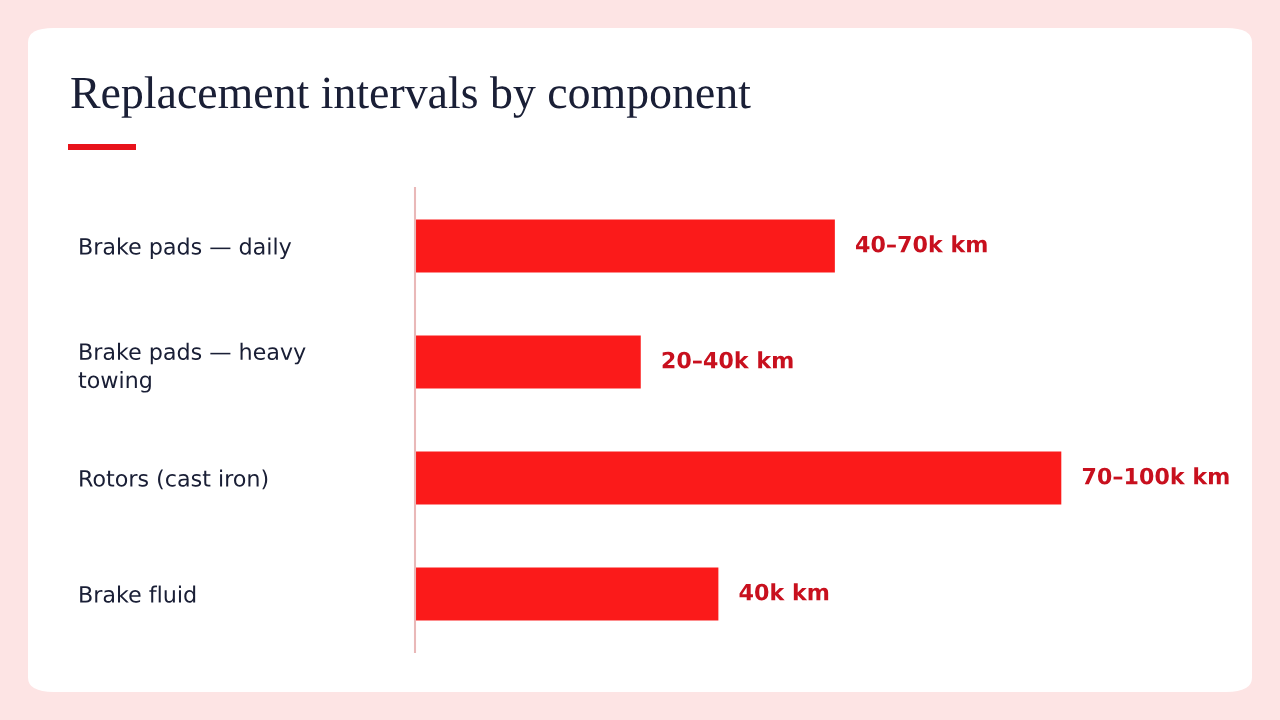  Describe the element at coordinates (1155, 476) in the screenshot. I see `text: 70–100k km` at that location.